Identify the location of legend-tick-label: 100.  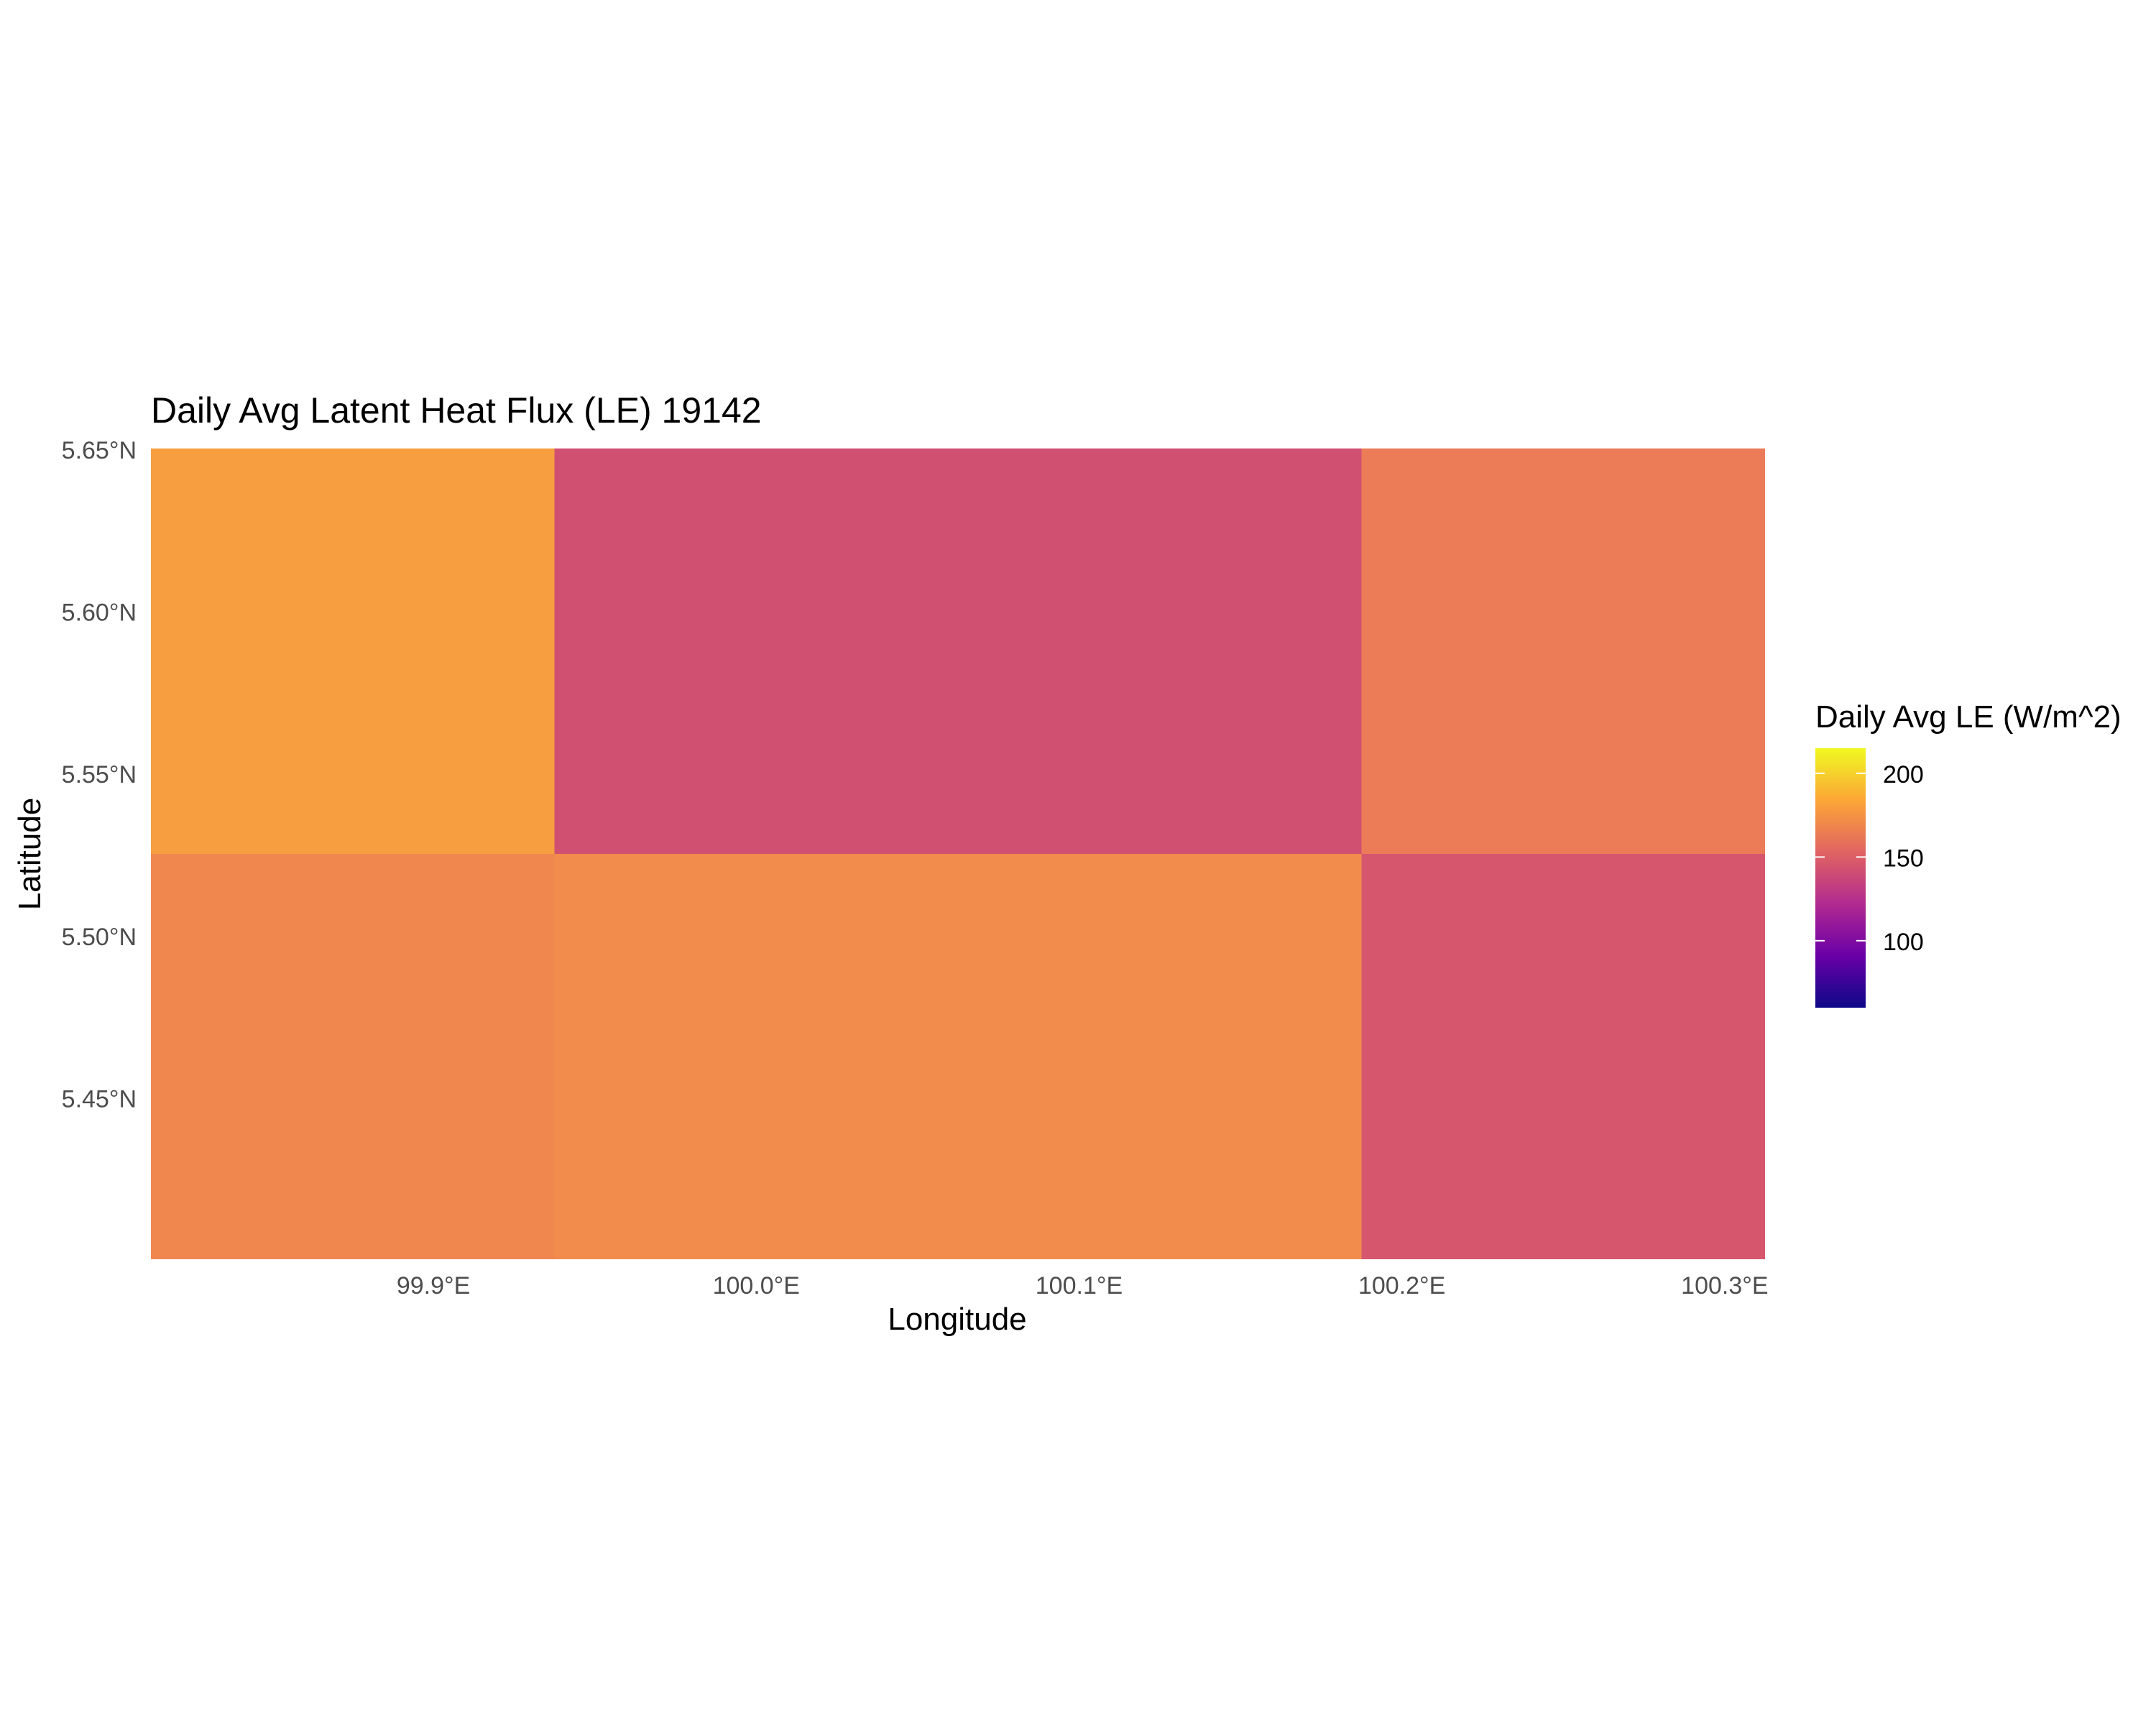
(1904, 942).